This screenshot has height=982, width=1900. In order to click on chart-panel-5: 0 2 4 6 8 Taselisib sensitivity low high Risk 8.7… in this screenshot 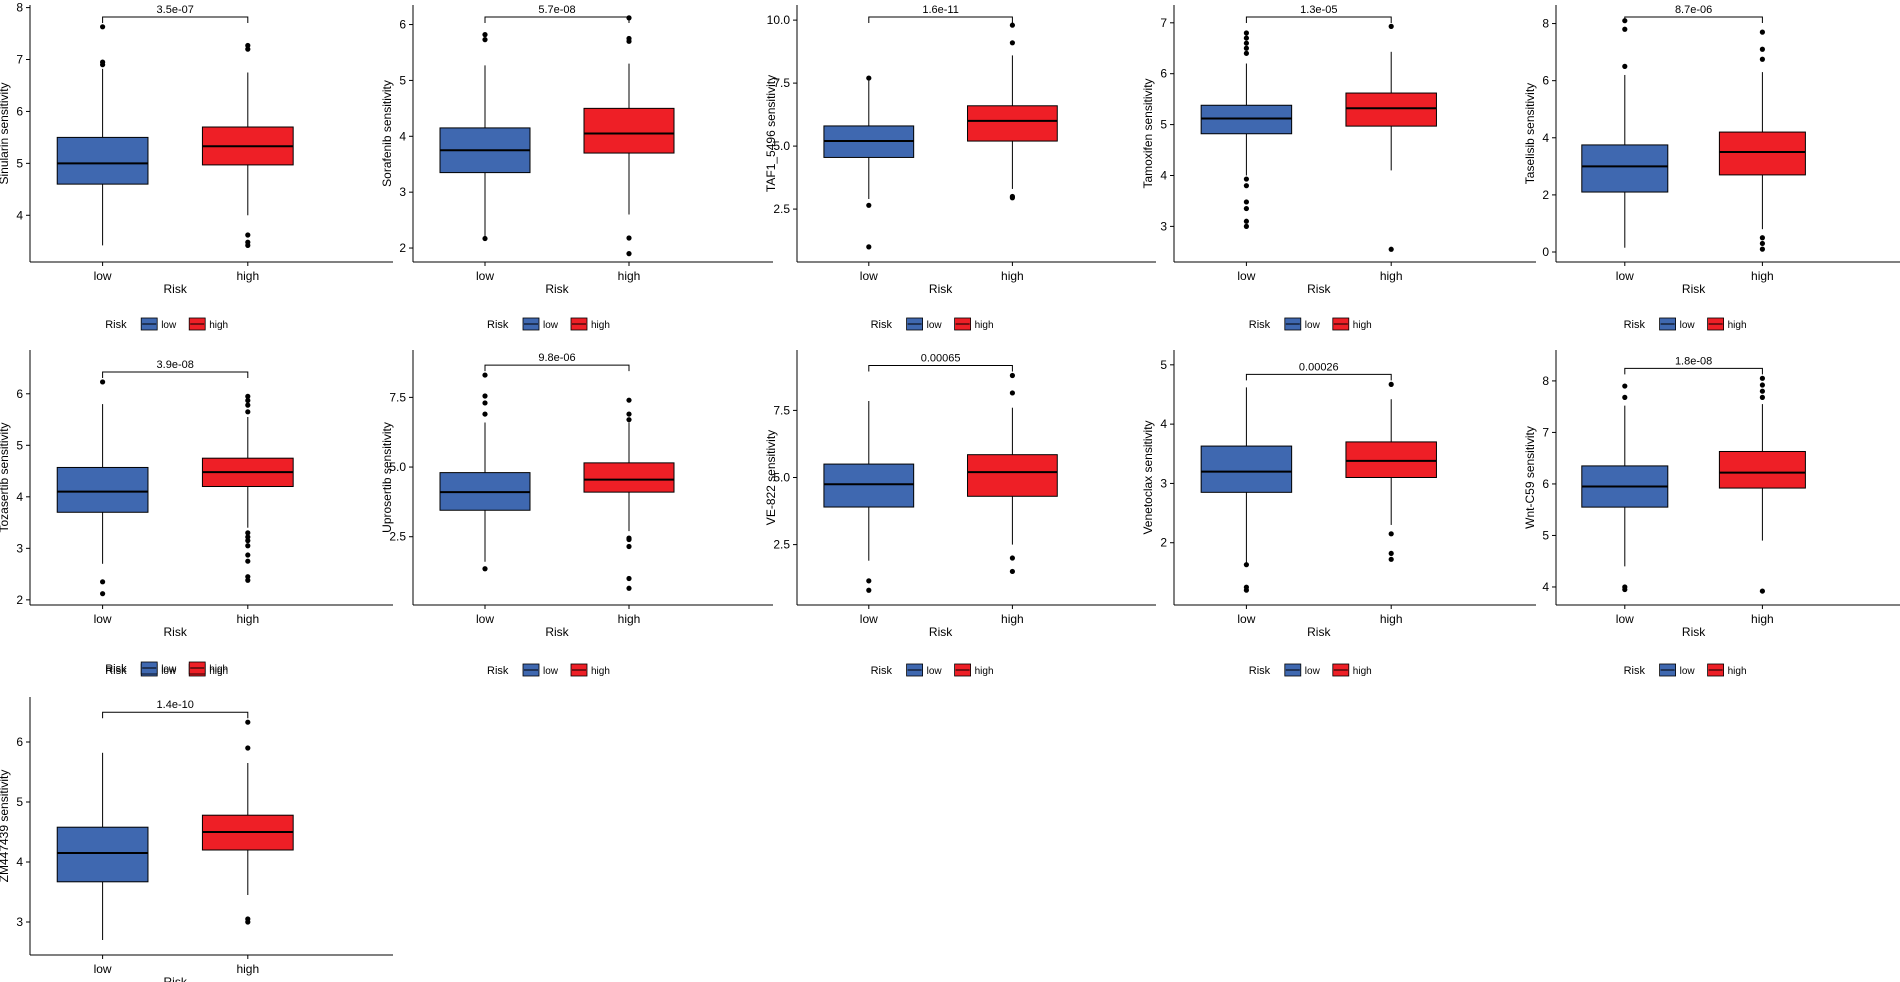, I will do `click(1711, 167)`.